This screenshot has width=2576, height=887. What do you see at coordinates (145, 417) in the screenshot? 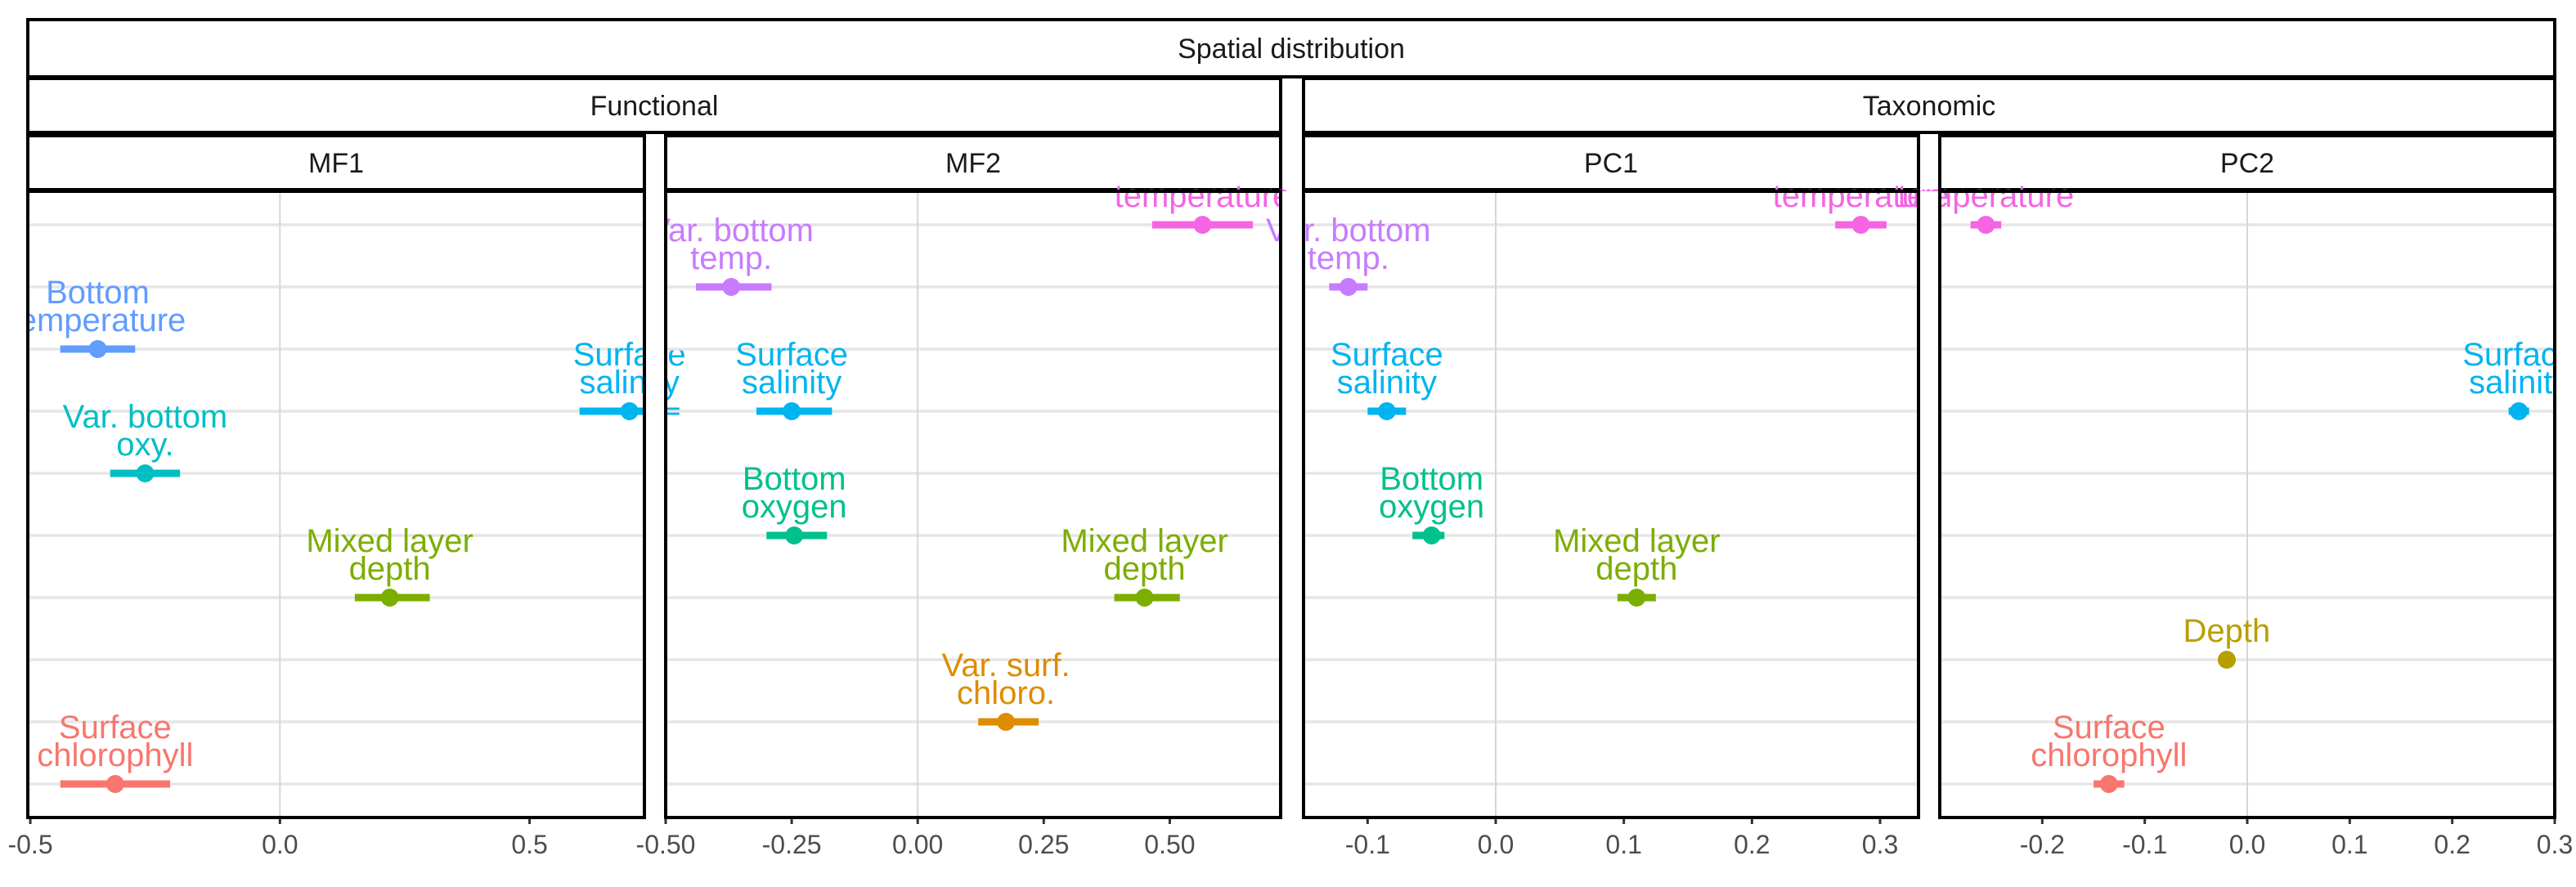
I see `mf1-label-var-bottom-oxy: Var. bottom` at bounding box center [145, 417].